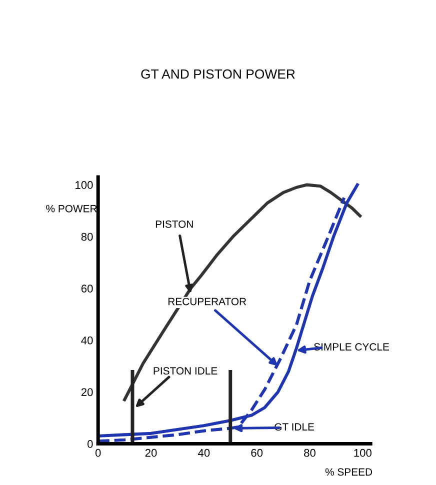 The image size is (436, 485). I want to click on x-tick-label: 0, so click(98, 452).